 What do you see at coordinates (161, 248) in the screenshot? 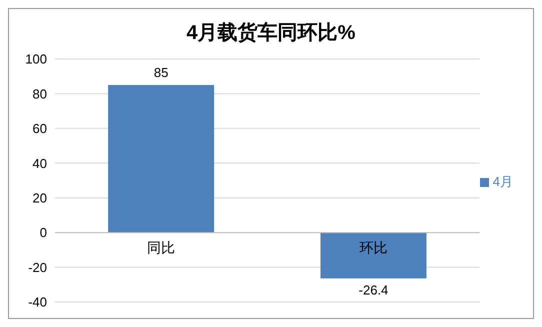
I see `x-tick-label: 同比` at bounding box center [161, 248].